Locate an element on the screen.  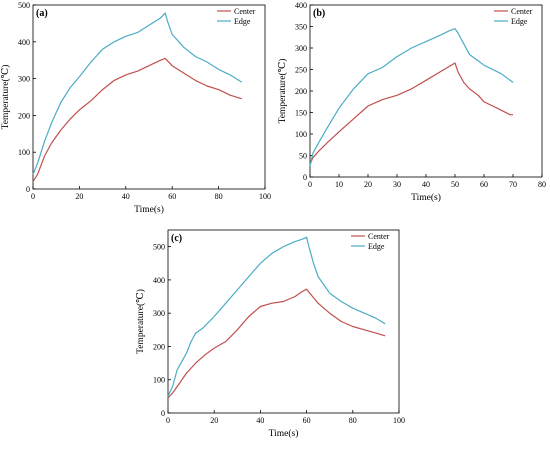
panel-label: (c) is located at coordinates (176, 238).